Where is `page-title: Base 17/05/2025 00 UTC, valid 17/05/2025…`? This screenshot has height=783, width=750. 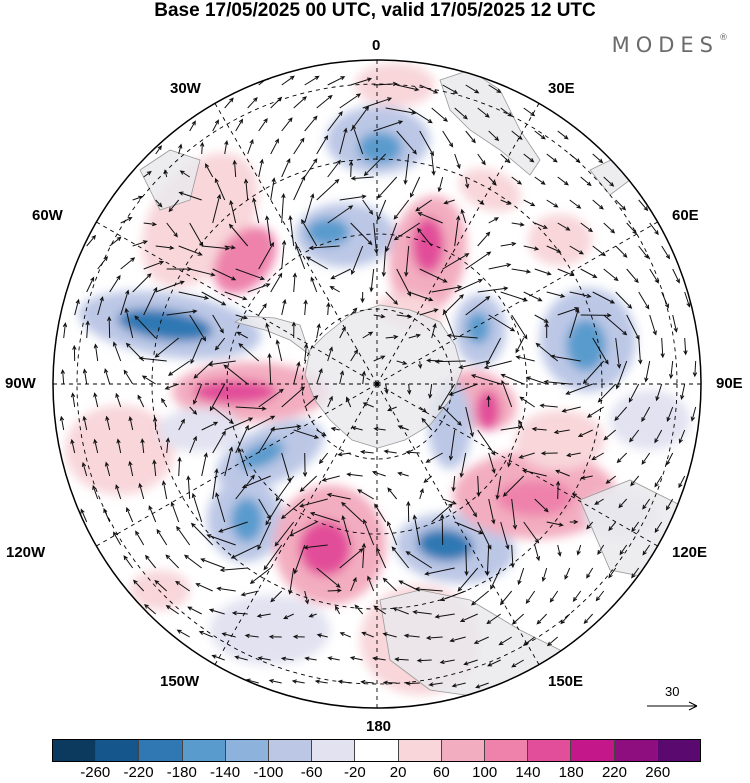 page-title: Base 17/05/2025 00 UTC, valid 17/05/2025… is located at coordinates (375, 10).